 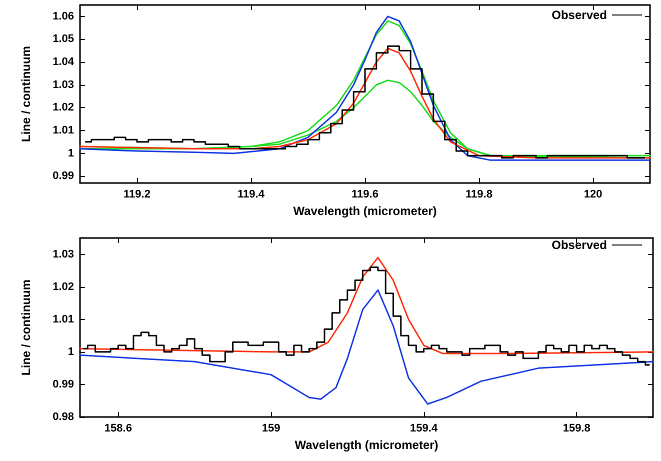 I want to click on x-tick-label: 119.8, so click(x=479, y=194).